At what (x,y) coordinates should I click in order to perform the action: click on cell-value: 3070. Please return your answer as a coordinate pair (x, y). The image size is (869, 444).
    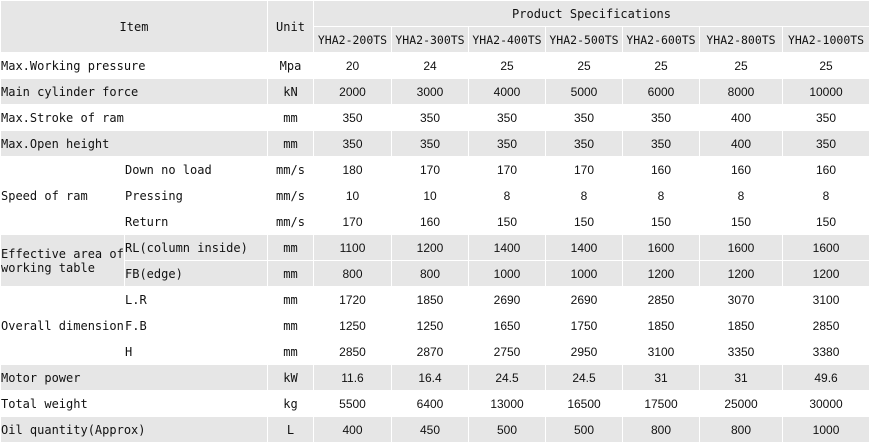
    Looking at the image, I should click on (741, 299).